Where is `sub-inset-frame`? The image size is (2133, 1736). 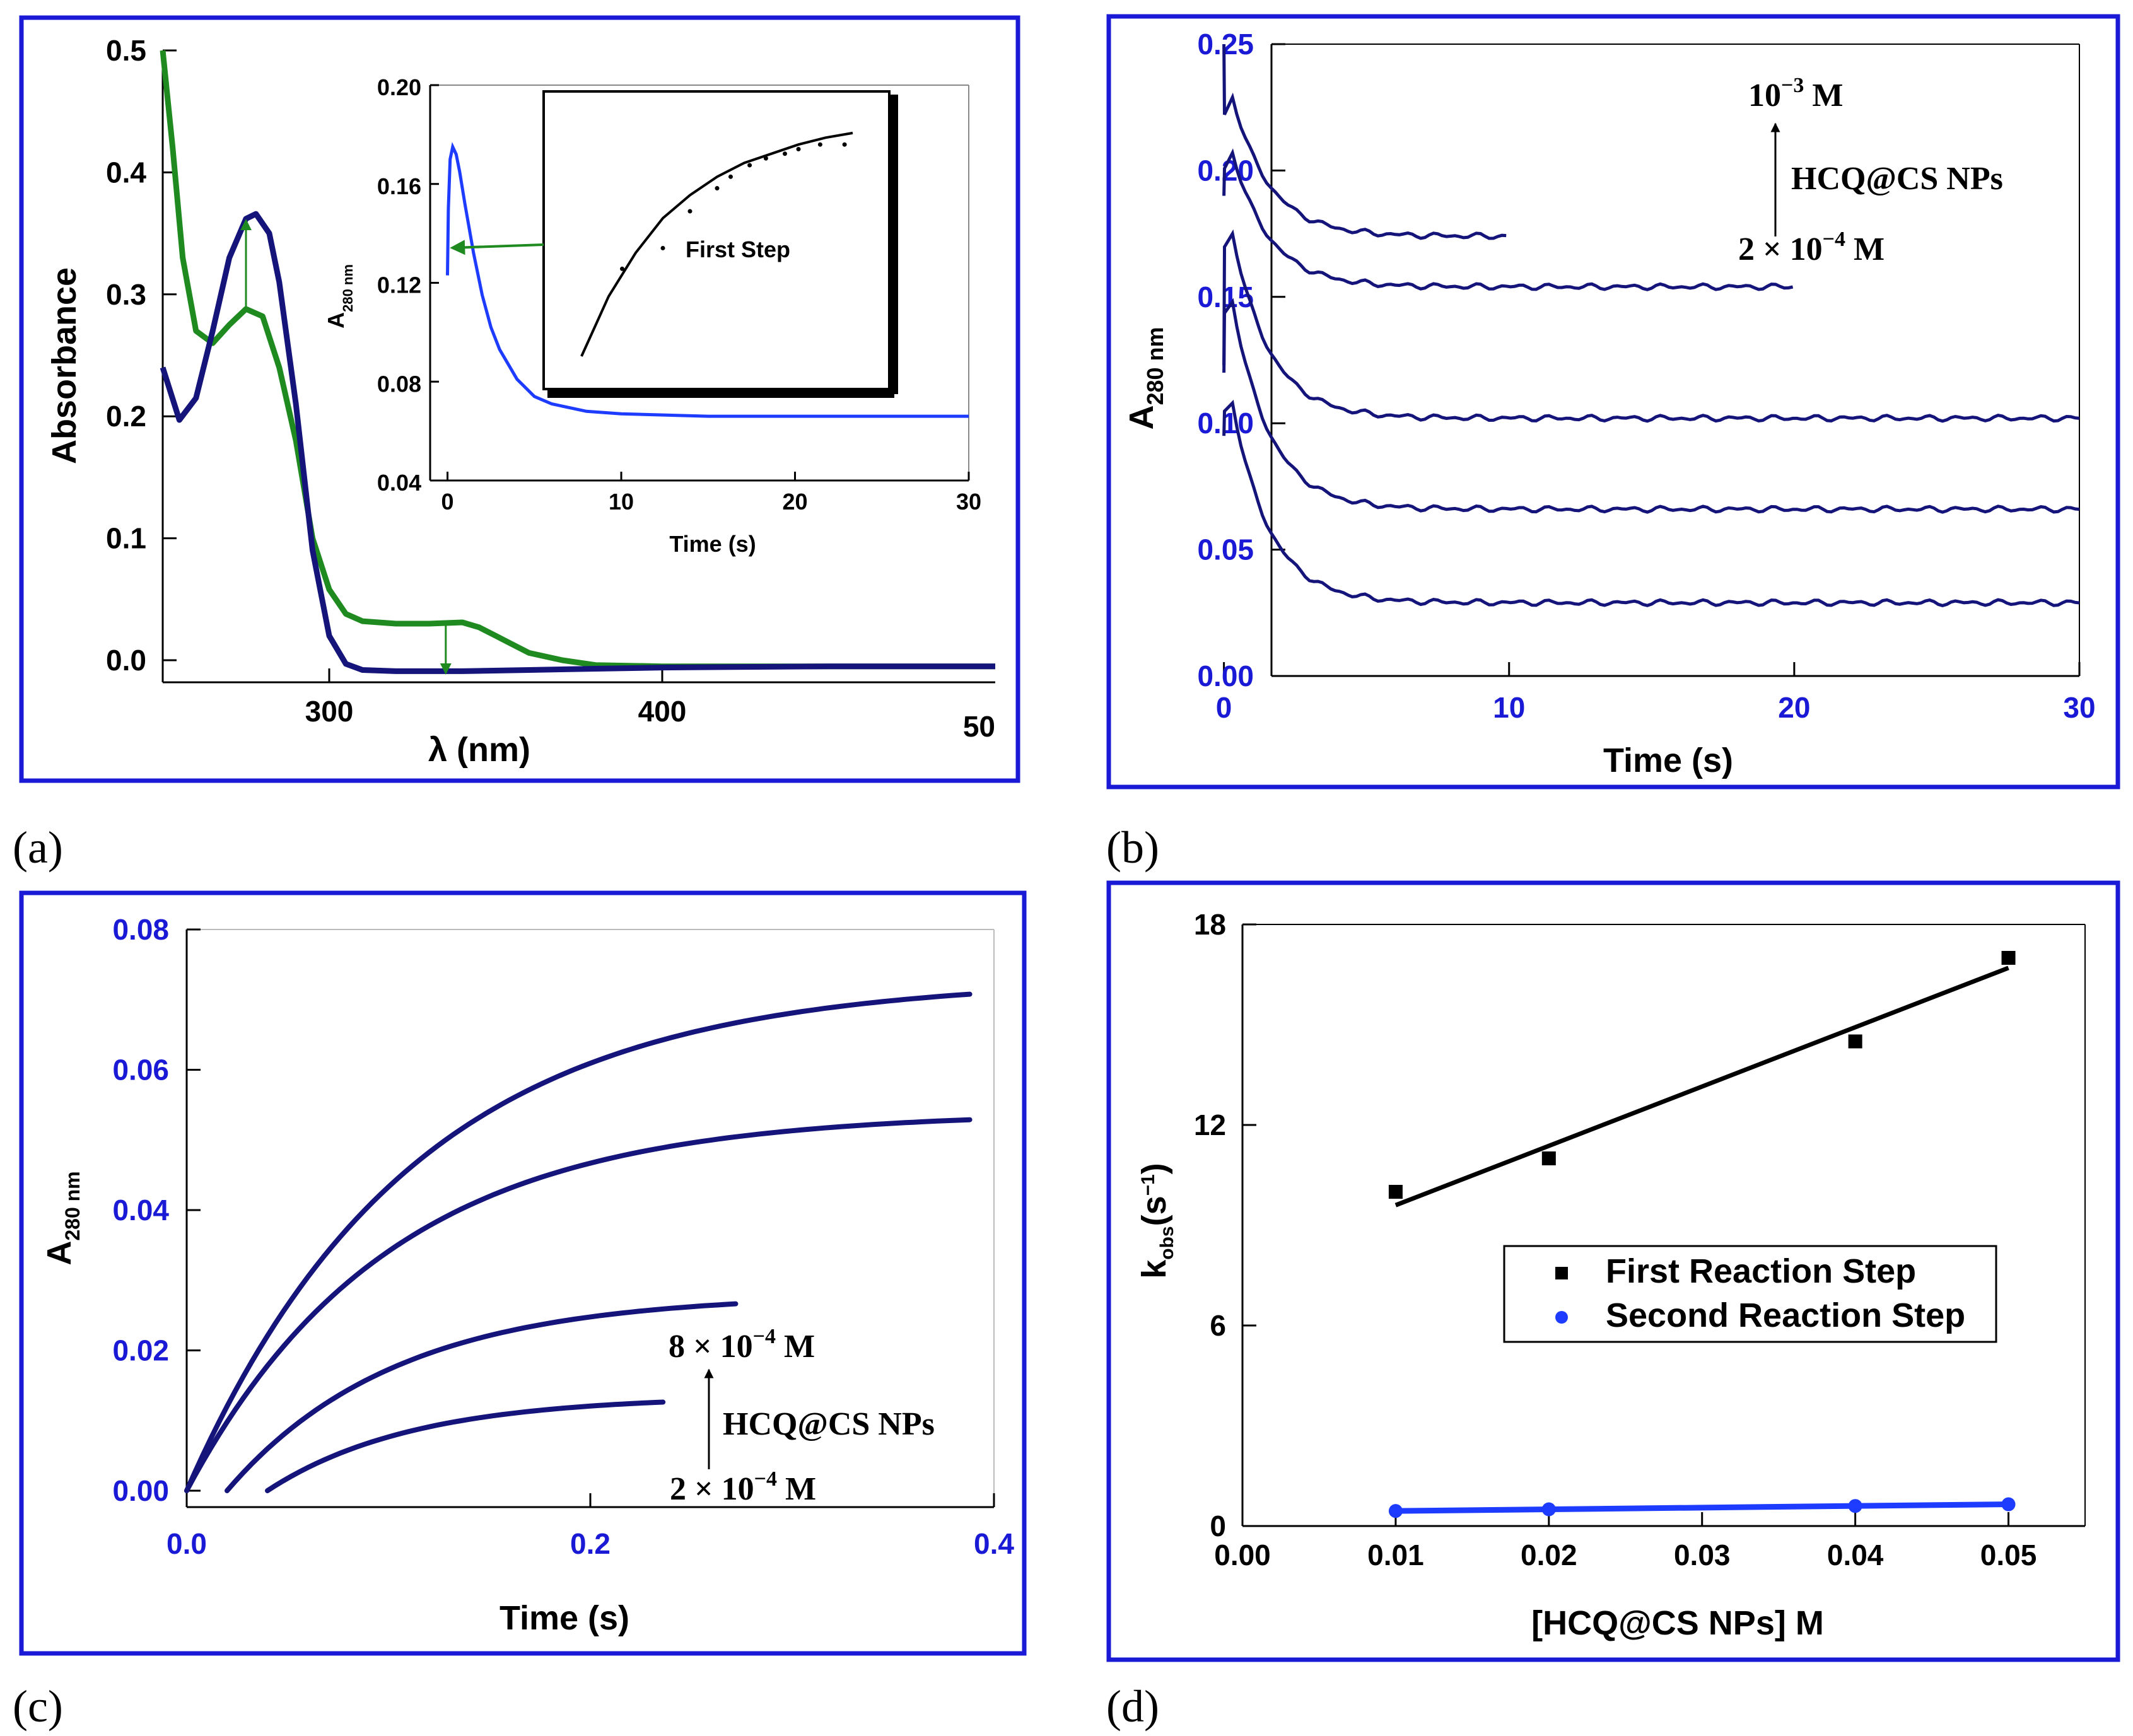 sub-inset-frame is located at coordinates (716, 240).